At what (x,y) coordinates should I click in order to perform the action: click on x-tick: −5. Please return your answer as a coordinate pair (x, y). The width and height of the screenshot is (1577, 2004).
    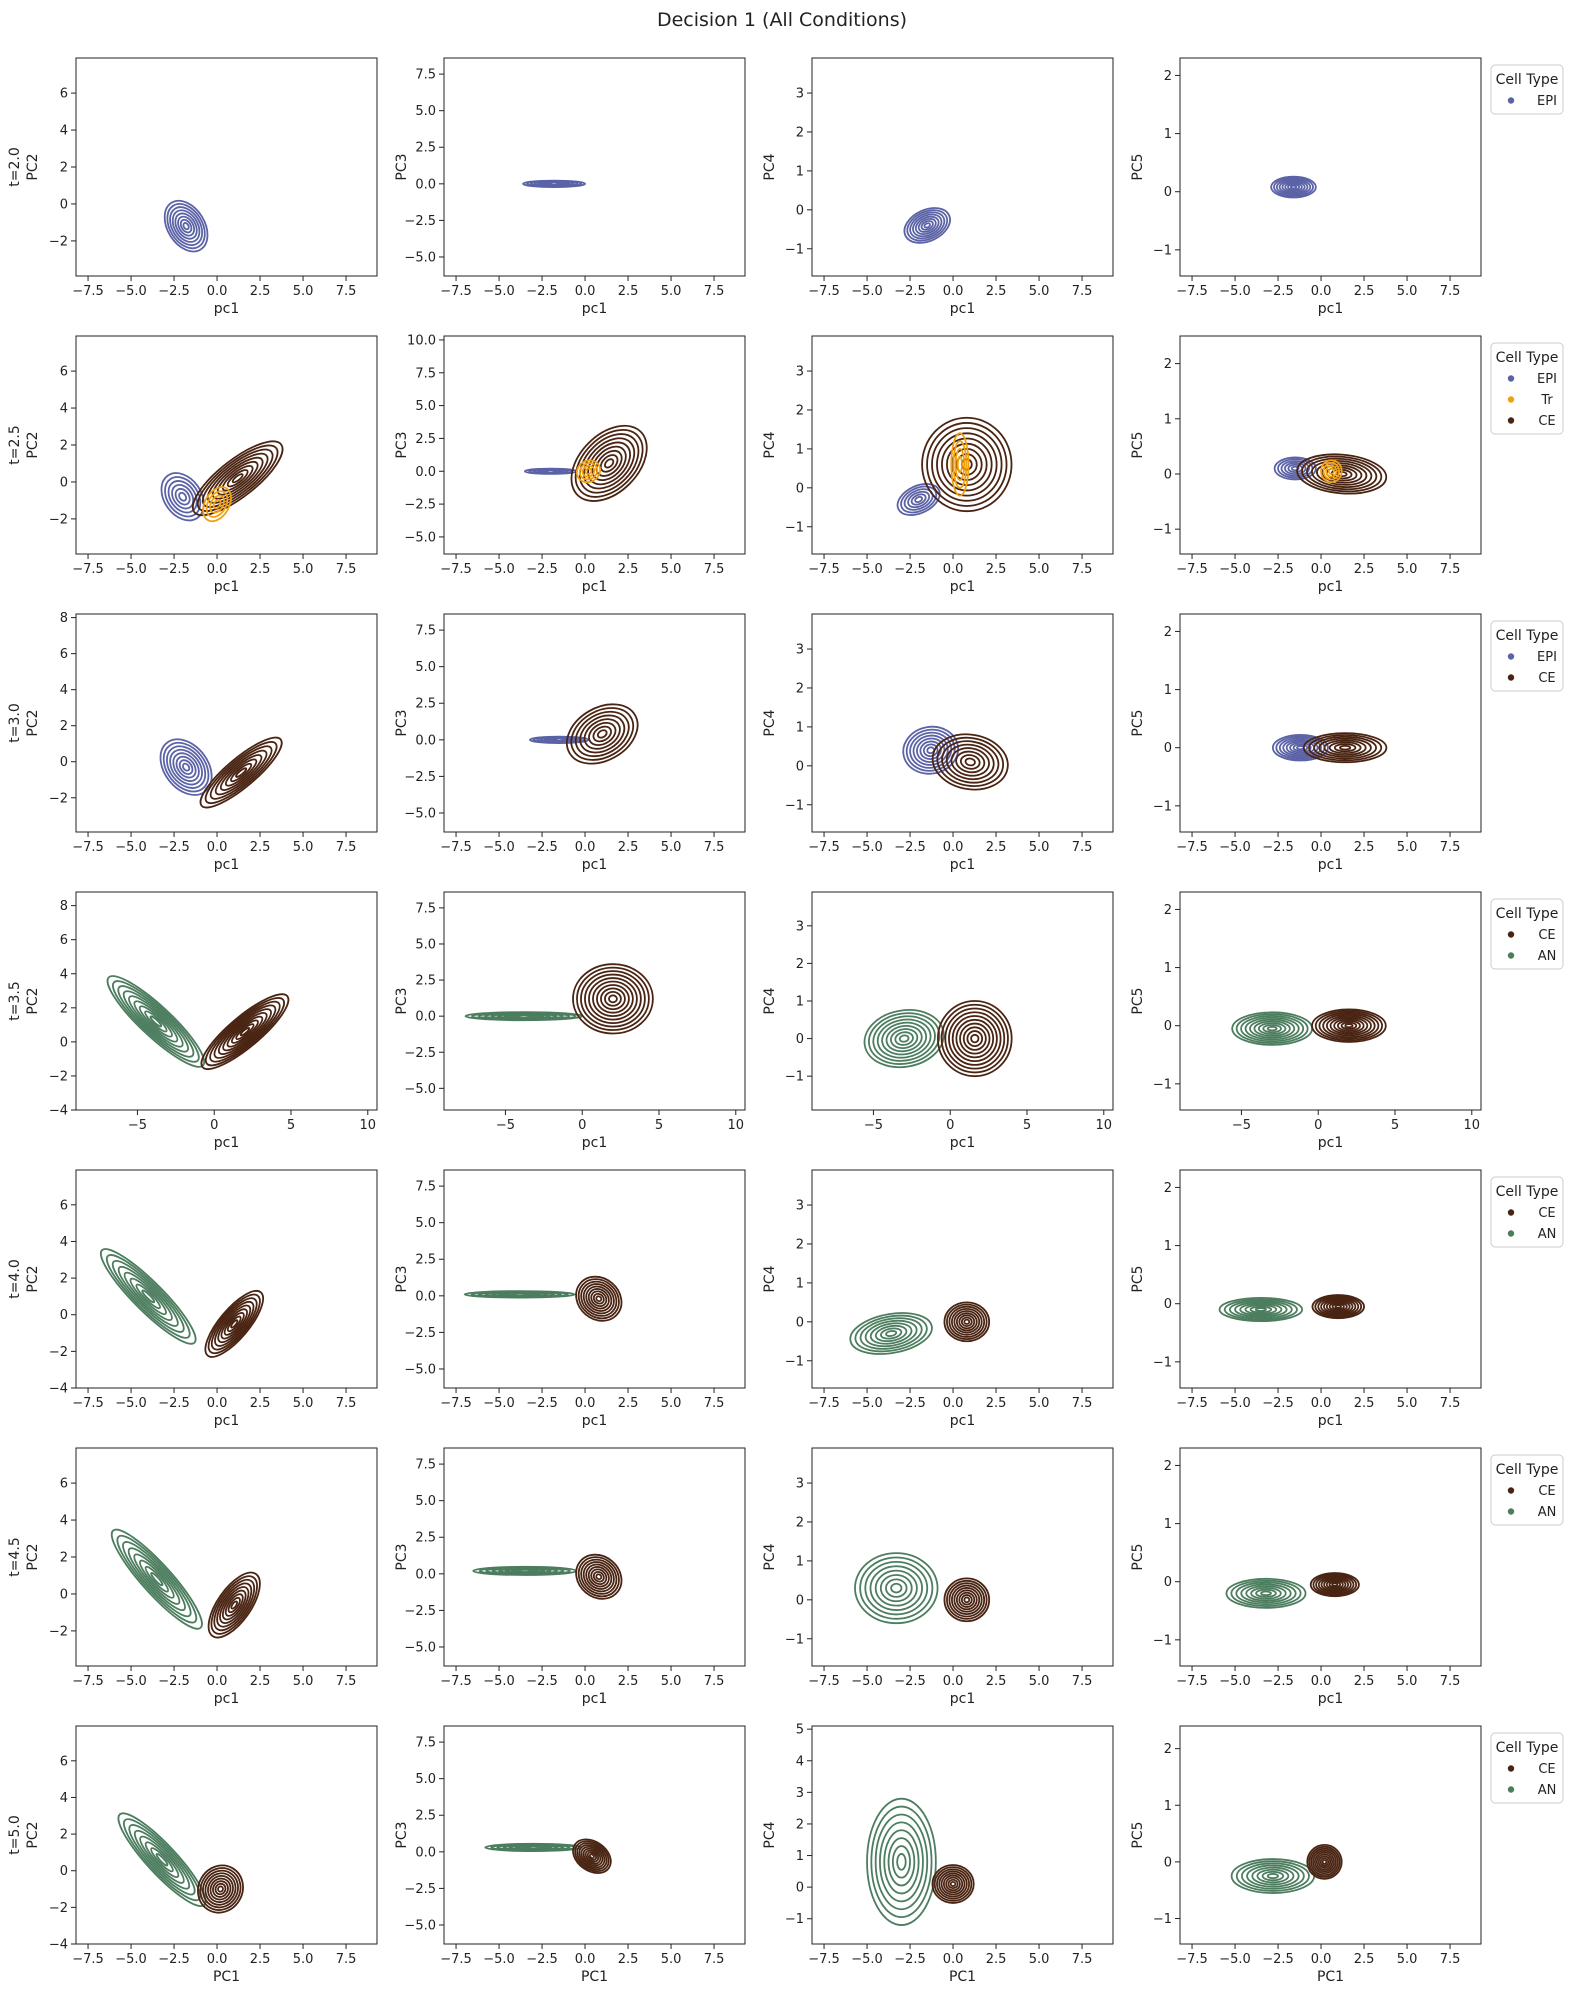
    Looking at the image, I should click on (1241, 1121).